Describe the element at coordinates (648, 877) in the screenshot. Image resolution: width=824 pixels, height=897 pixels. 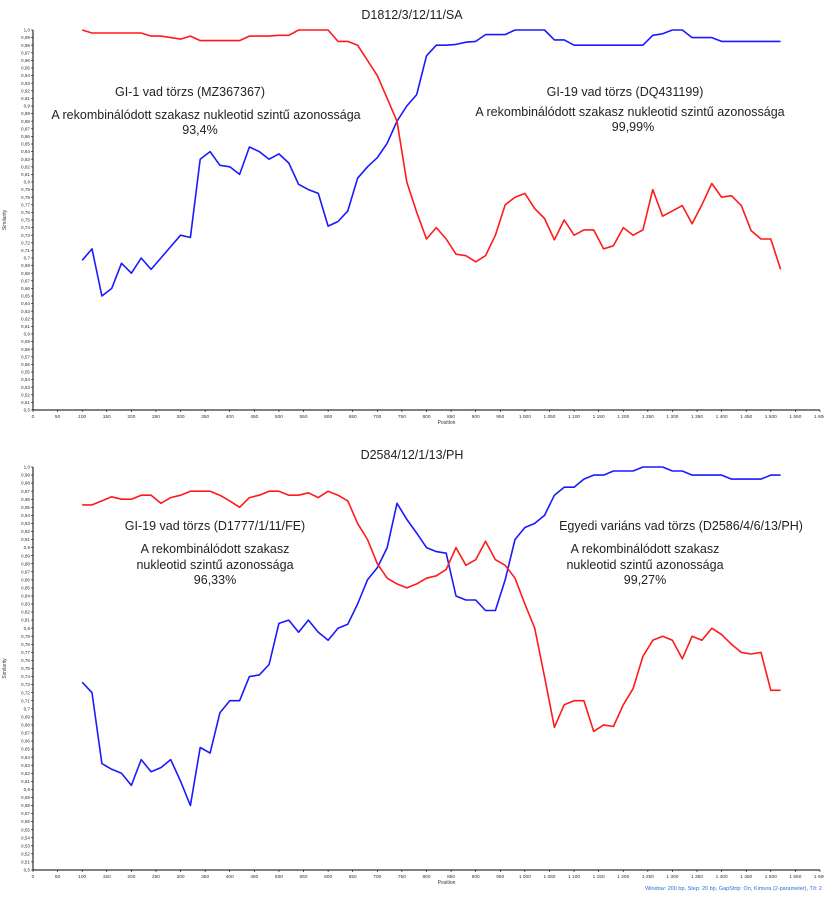
I see `x-tick-label: 1 250` at that location.